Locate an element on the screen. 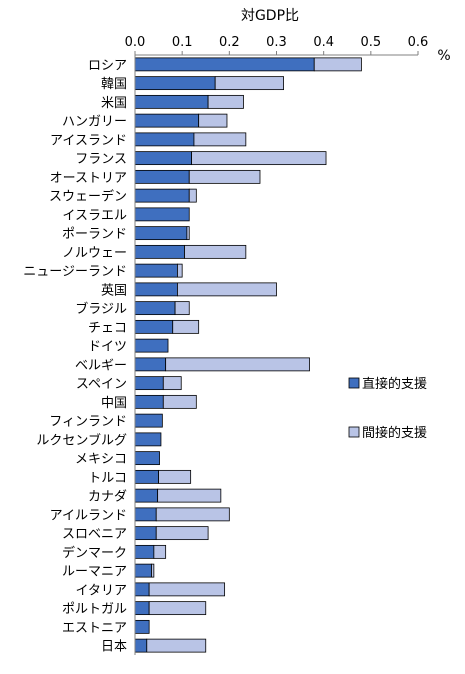 This screenshot has width=465, height=674. category-label: オーストリア is located at coordinates (88, 178).